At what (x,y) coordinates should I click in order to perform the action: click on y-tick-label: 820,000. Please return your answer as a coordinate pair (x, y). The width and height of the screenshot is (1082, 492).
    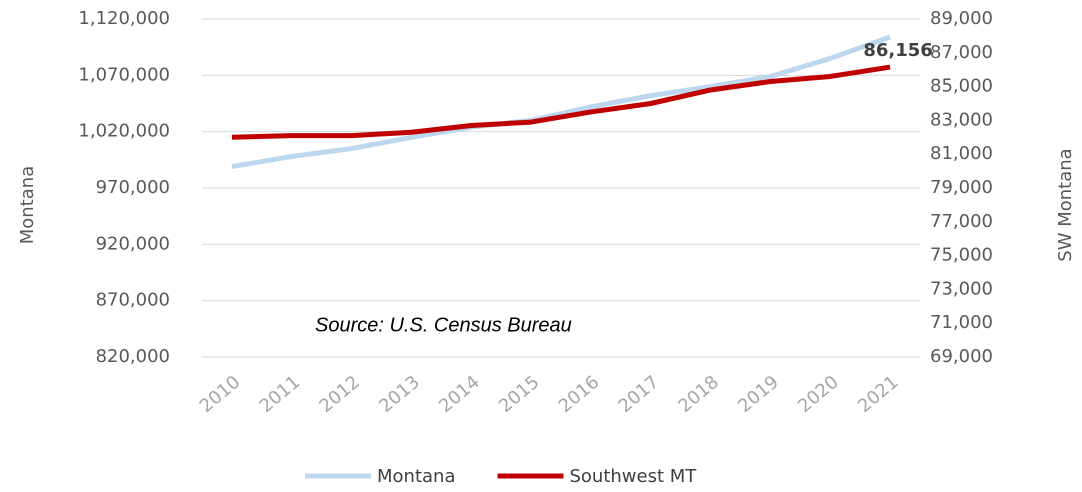
    Looking at the image, I should click on (133, 356).